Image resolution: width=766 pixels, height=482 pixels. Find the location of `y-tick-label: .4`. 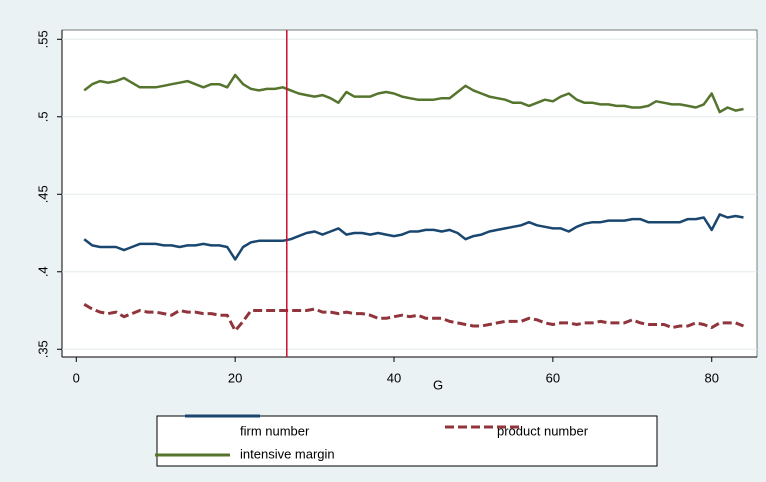

y-tick-label: .4 is located at coordinates (42, 271).